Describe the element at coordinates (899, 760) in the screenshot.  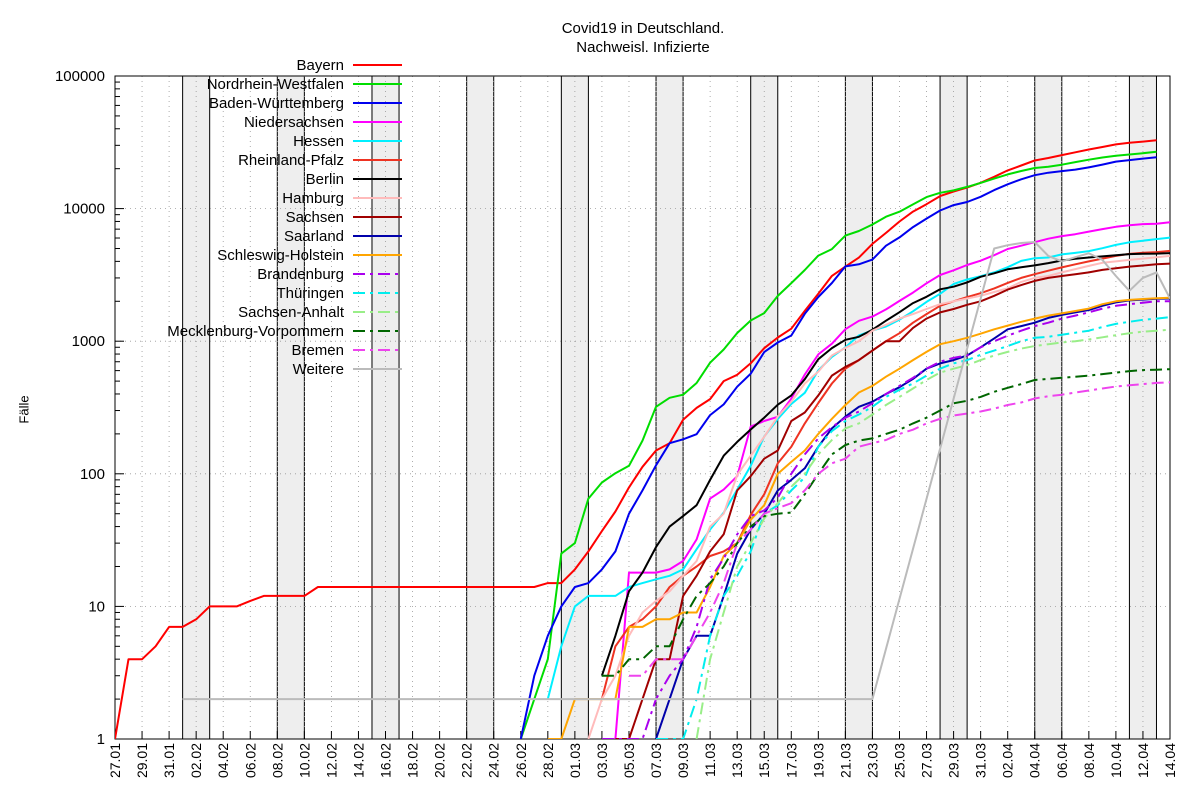
I see `x-tick-label: 25.03` at that location.